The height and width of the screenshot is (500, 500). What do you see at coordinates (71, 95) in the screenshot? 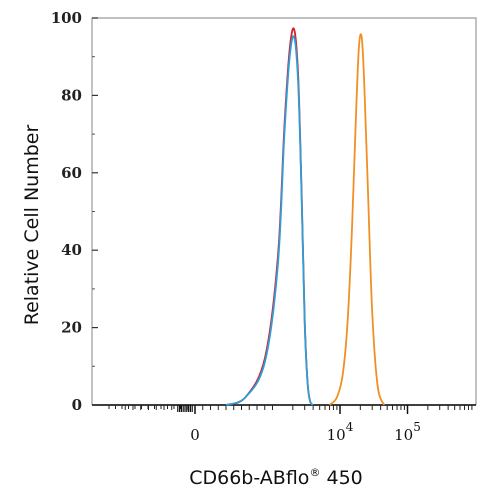
I see `y-tick-label: 80` at bounding box center [71, 95].